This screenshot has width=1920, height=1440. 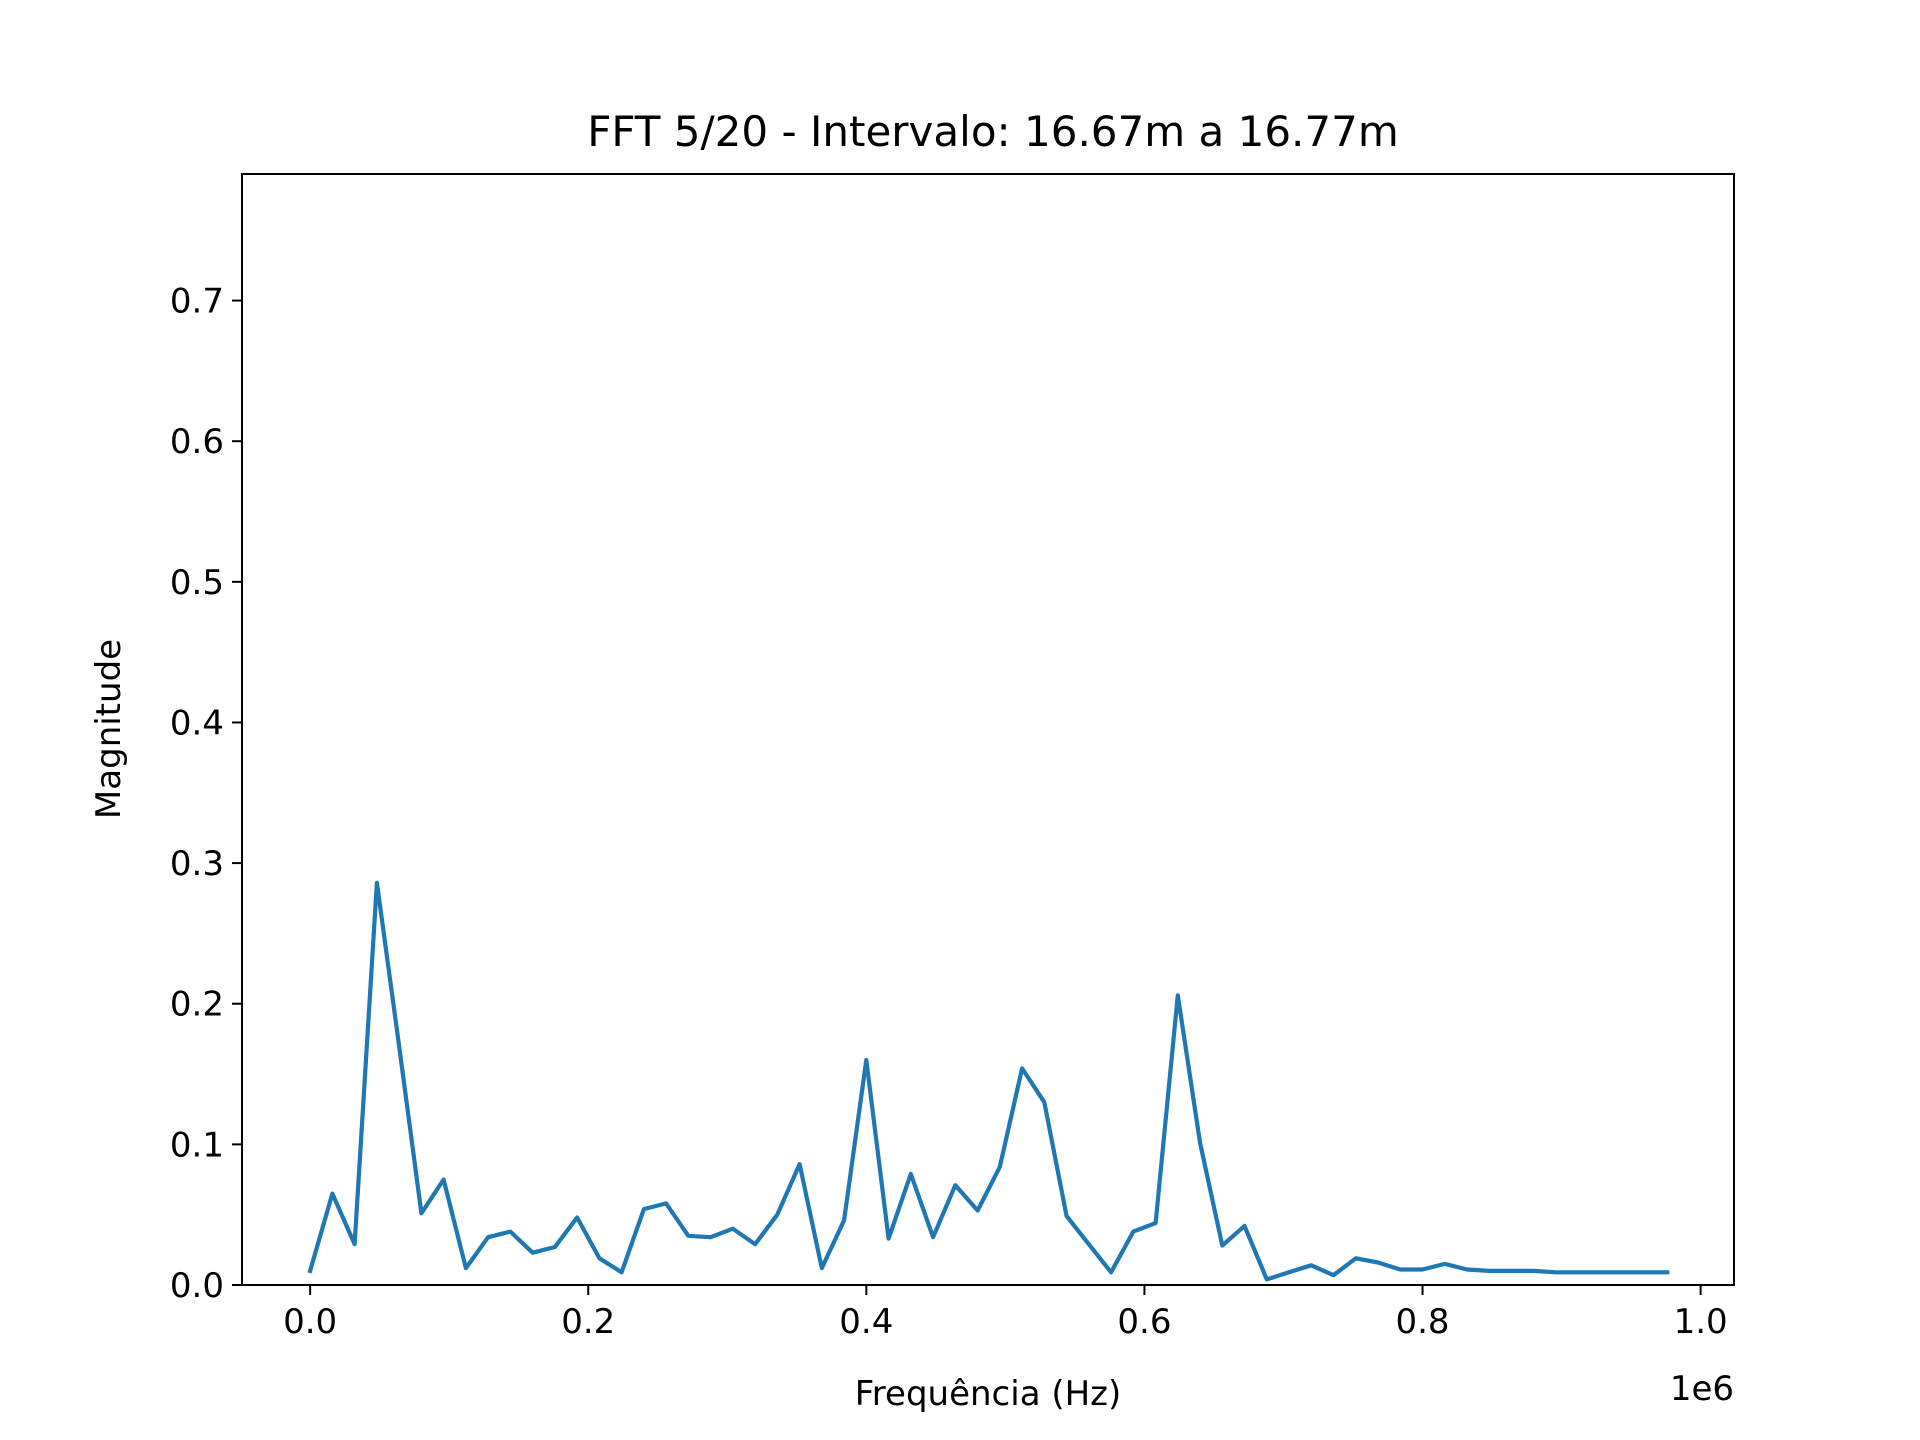 I want to click on x-tick-label: 0.6, so click(x=1144, y=1322).